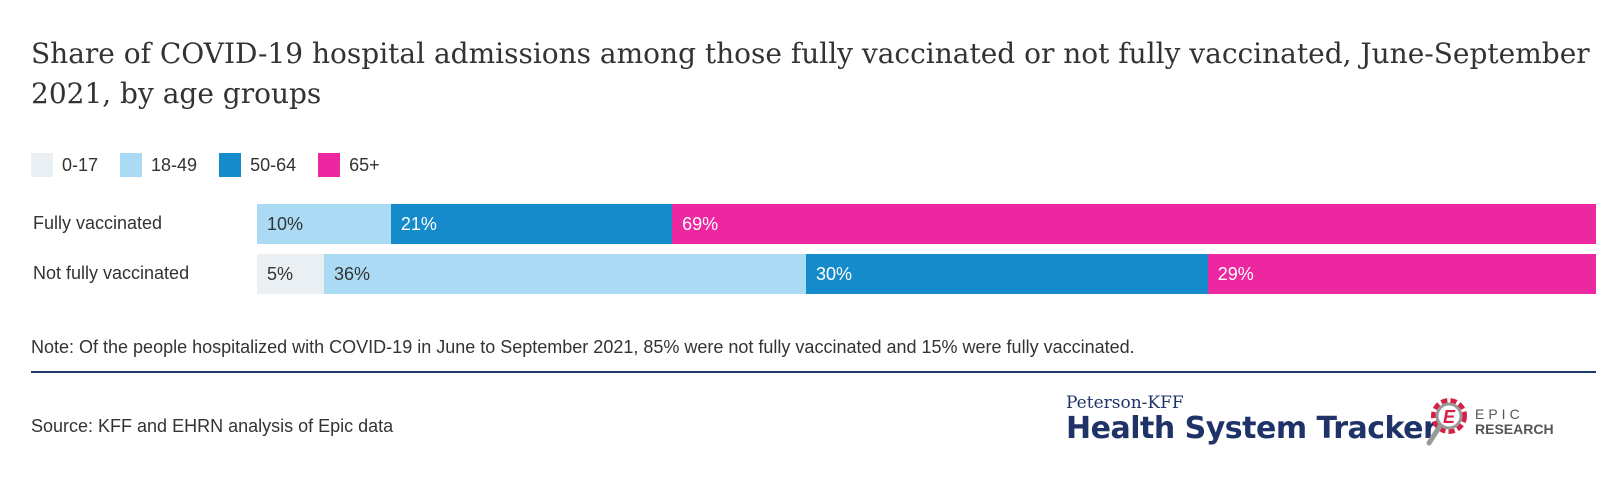 This screenshot has width=1620, height=504. What do you see at coordinates (418, 223) in the screenshot?
I see `data-label: 21%` at bounding box center [418, 223].